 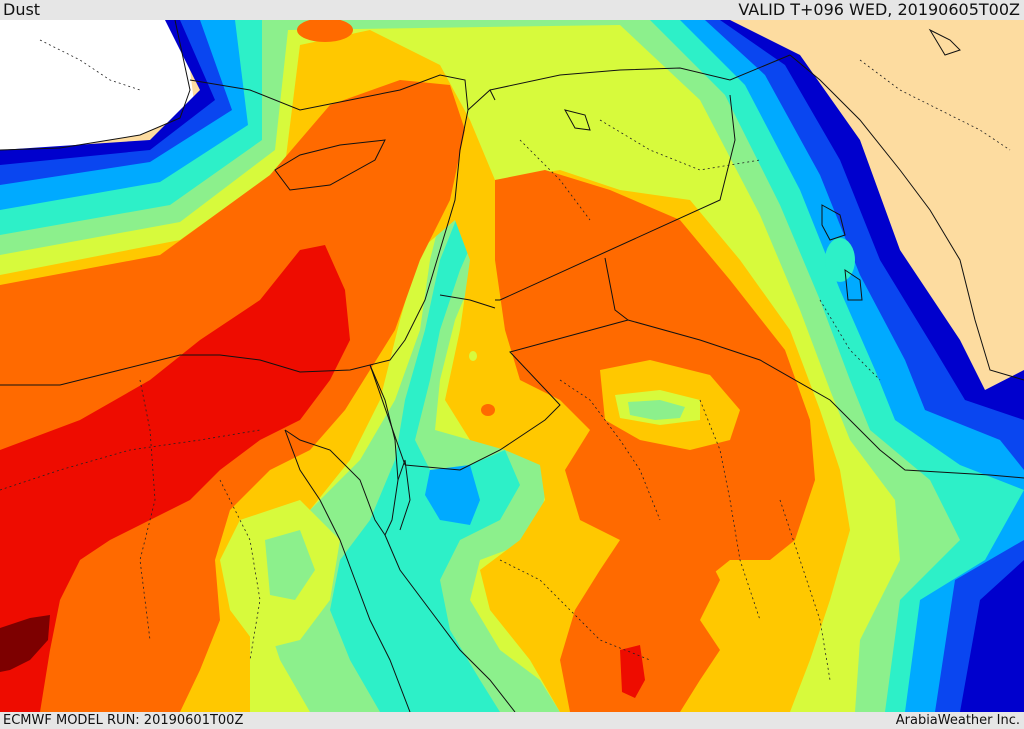 I want to click on sea-area, so click(x=97, y=85).